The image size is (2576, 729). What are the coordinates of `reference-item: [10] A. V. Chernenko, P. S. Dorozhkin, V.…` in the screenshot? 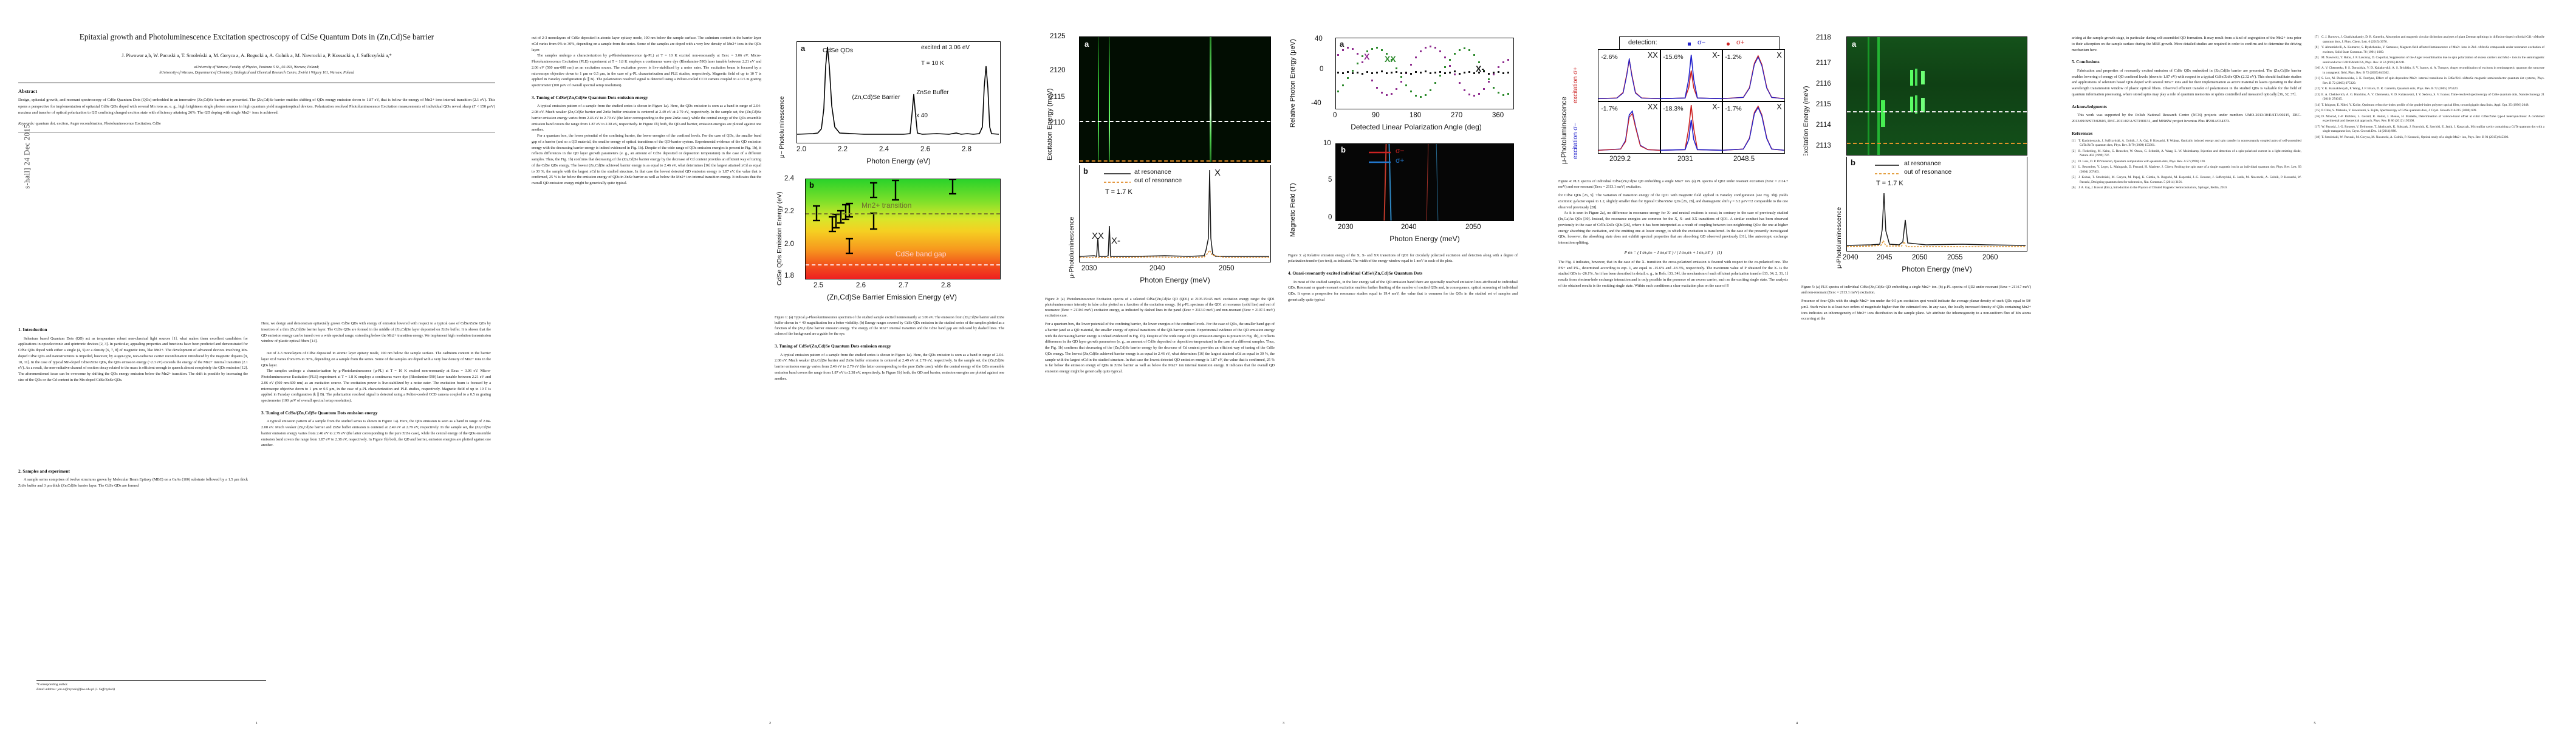 It's located at (2429, 71).